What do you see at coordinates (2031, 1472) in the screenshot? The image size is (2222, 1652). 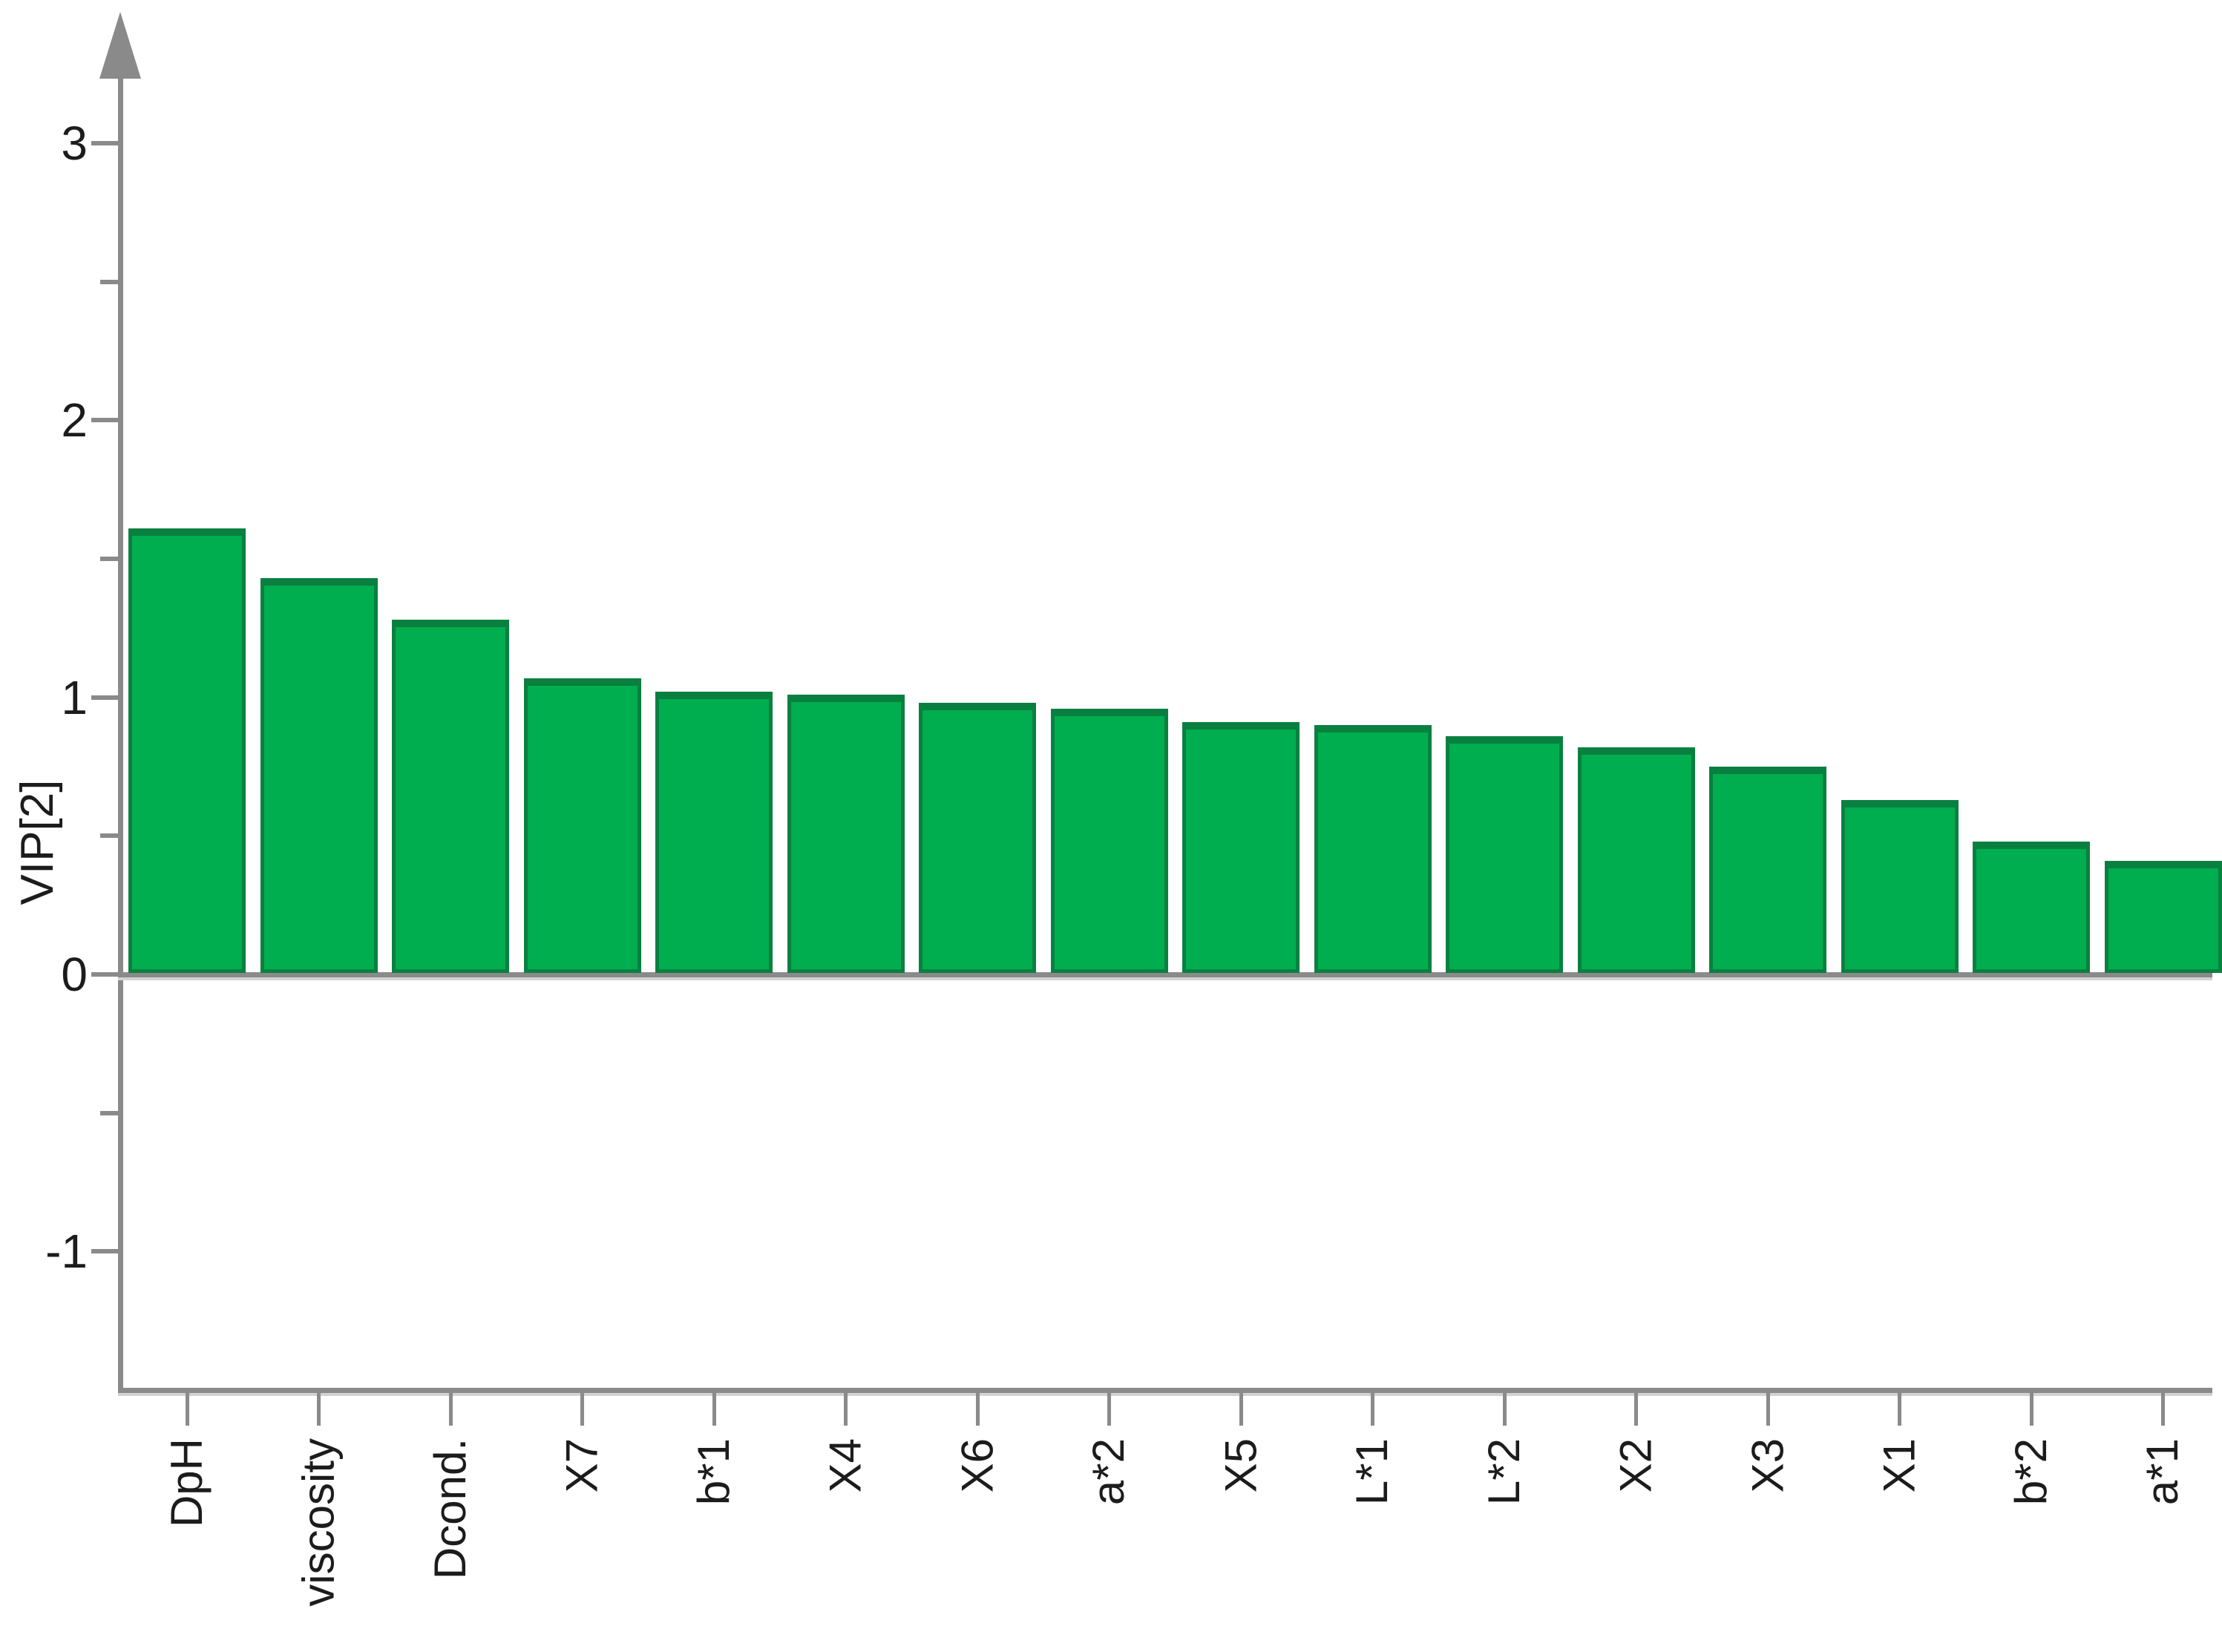 I see `x-tick-label: b*2` at bounding box center [2031, 1472].